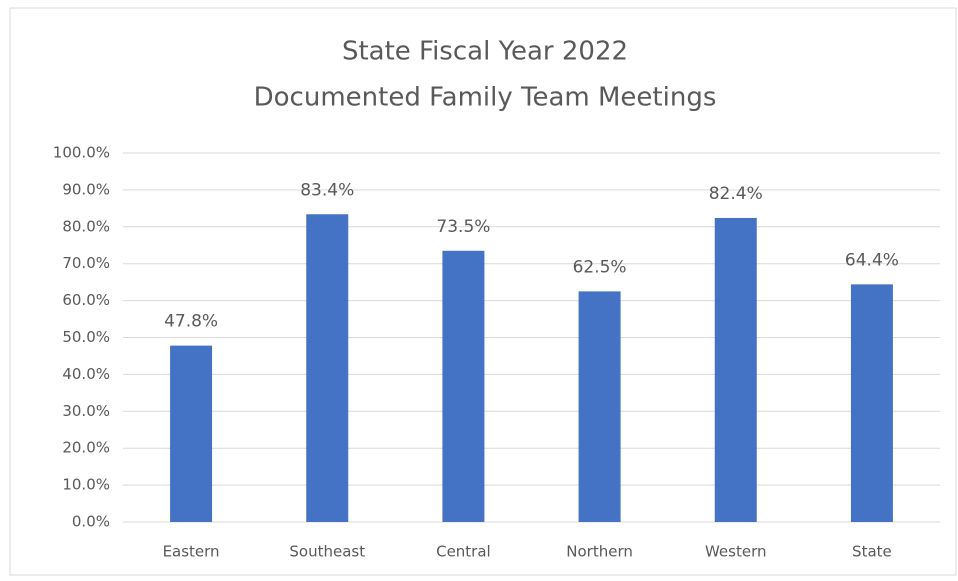 The width and height of the screenshot is (958, 581). What do you see at coordinates (86, 263) in the screenshot?
I see `y-tick-label: 70.0%` at bounding box center [86, 263].